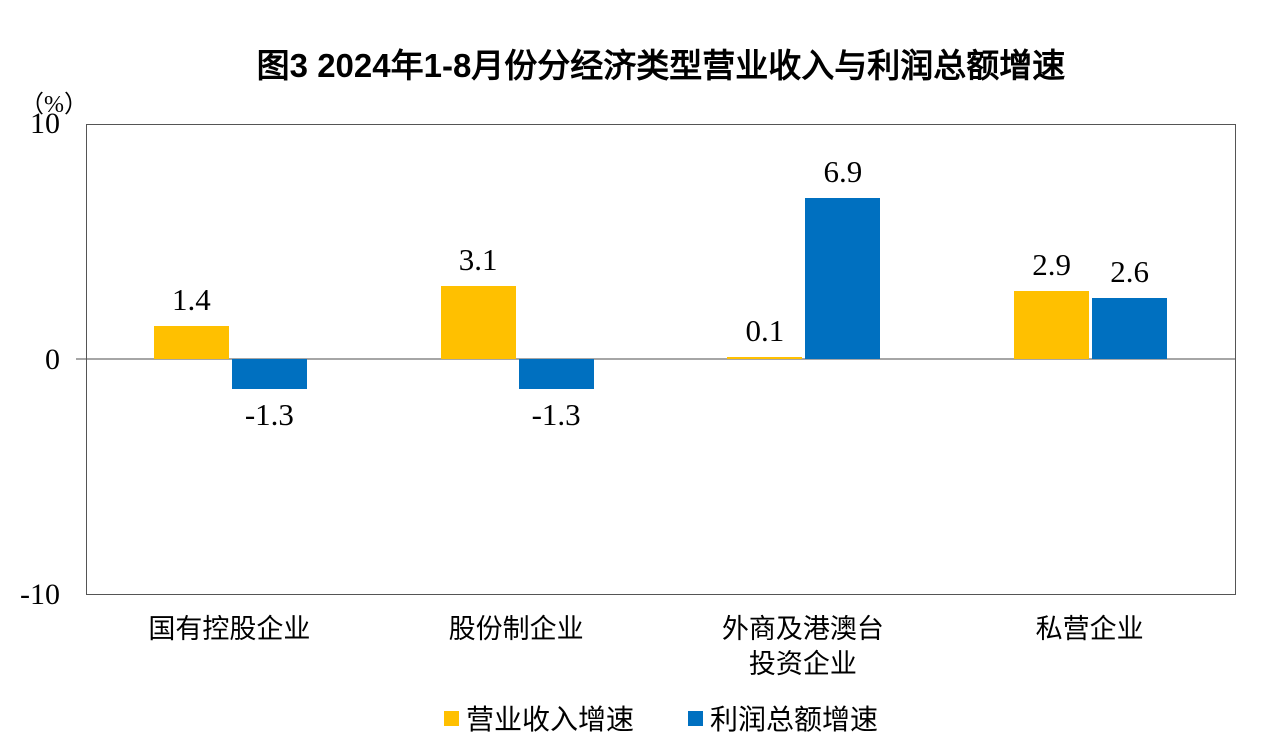 The image size is (1280, 734). What do you see at coordinates (549, 719) in the screenshot?
I see `legend-label: 营业收入增速` at bounding box center [549, 719].